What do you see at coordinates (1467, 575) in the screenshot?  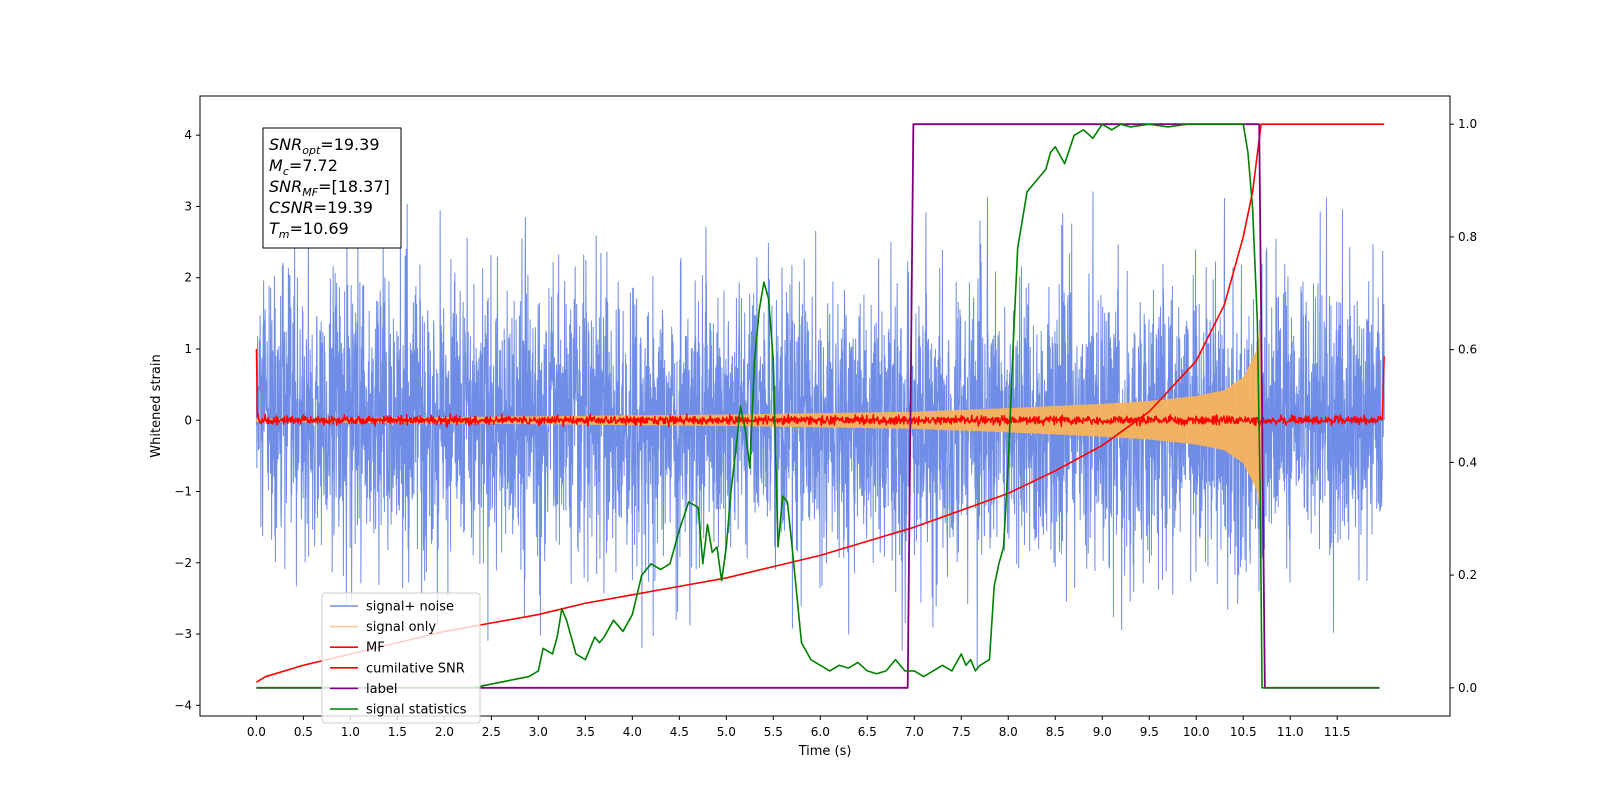 I see `y2-tick-label: 0.2` at bounding box center [1467, 575].